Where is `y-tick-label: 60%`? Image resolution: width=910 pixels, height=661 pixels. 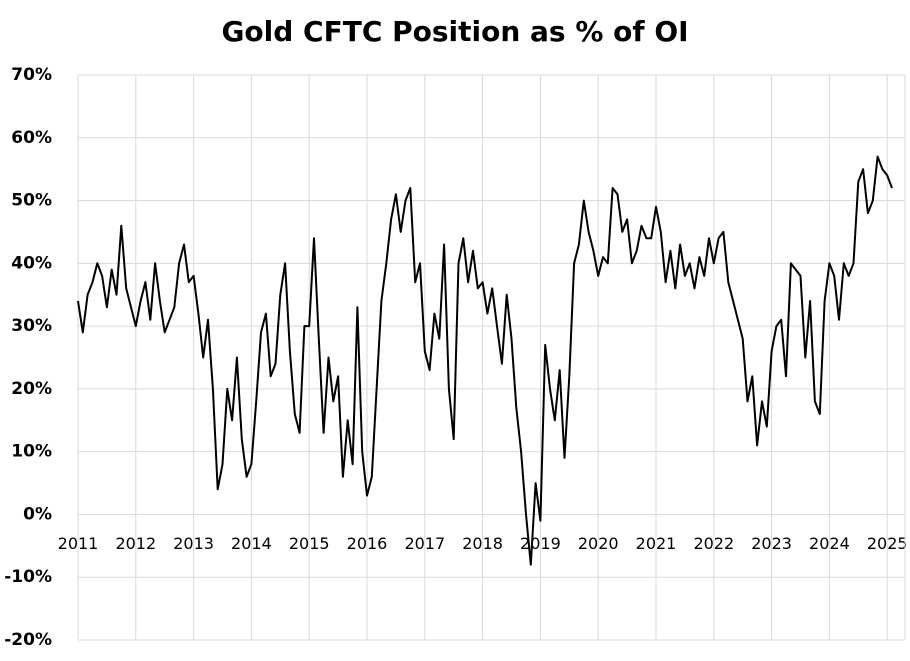
y-tick-label: 60% is located at coordinates (31, 138).